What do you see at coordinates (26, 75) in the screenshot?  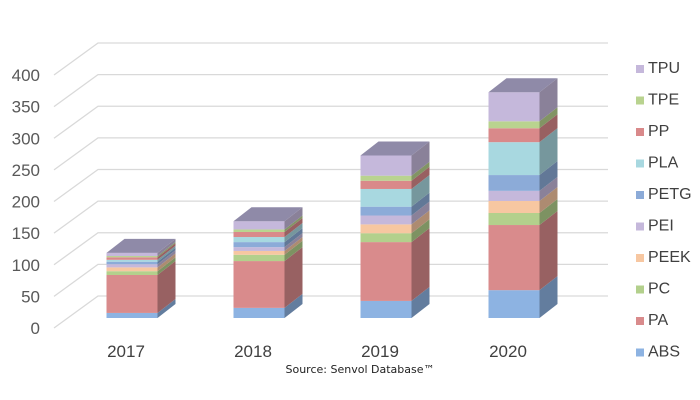 I see `y-tick-label: 400` at bounding box center [26, 75].